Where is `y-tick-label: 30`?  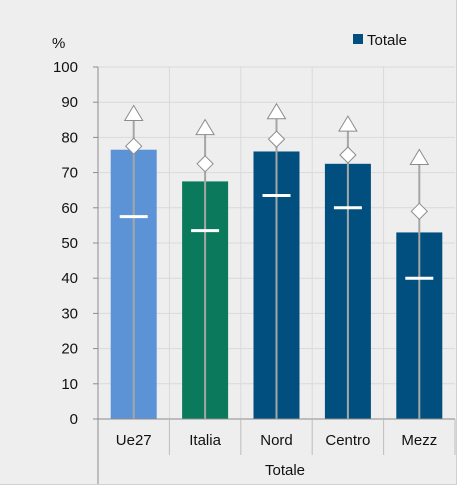
y-tick-label: 30 is located at coordinates (69, 313).